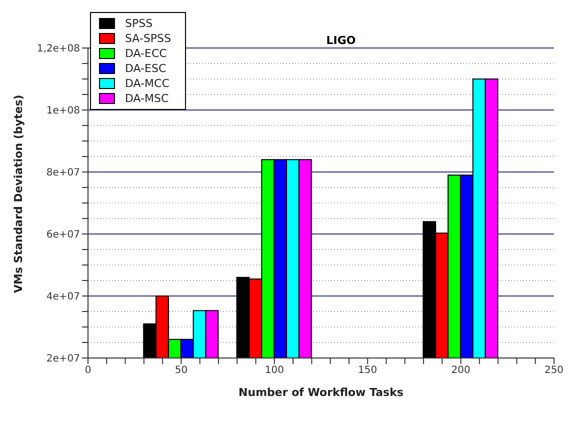 The image size is (574, 430). I want to click on legend-label: DA-ESC, so click(145, 68).